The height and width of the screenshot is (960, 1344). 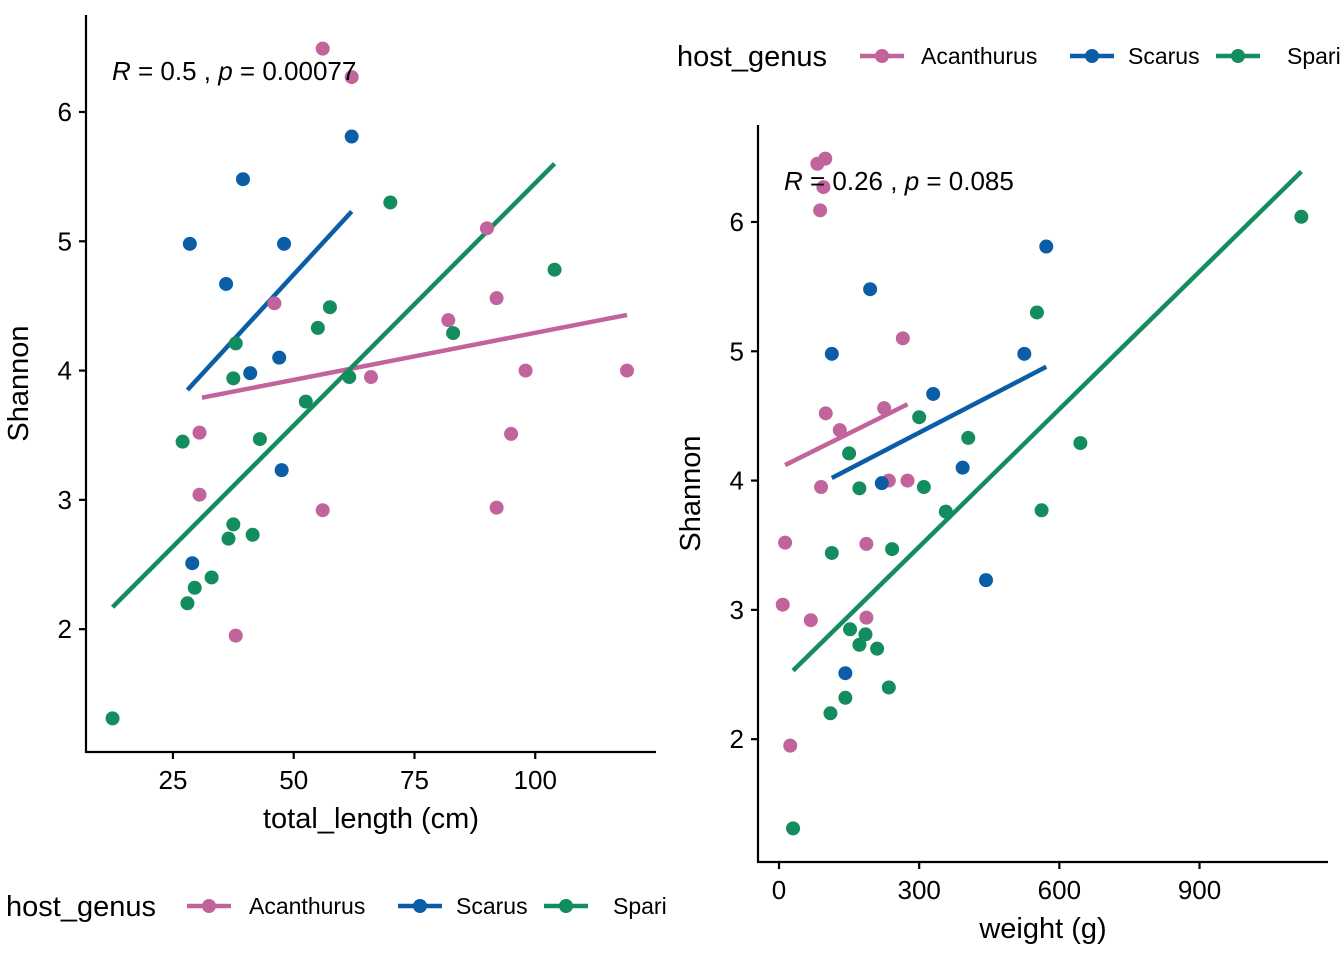 What do you see at coordinates (939, 422) in the screenshot?
I see `chart-weight-fit-line-scarus` at bounding box center [939, 422].